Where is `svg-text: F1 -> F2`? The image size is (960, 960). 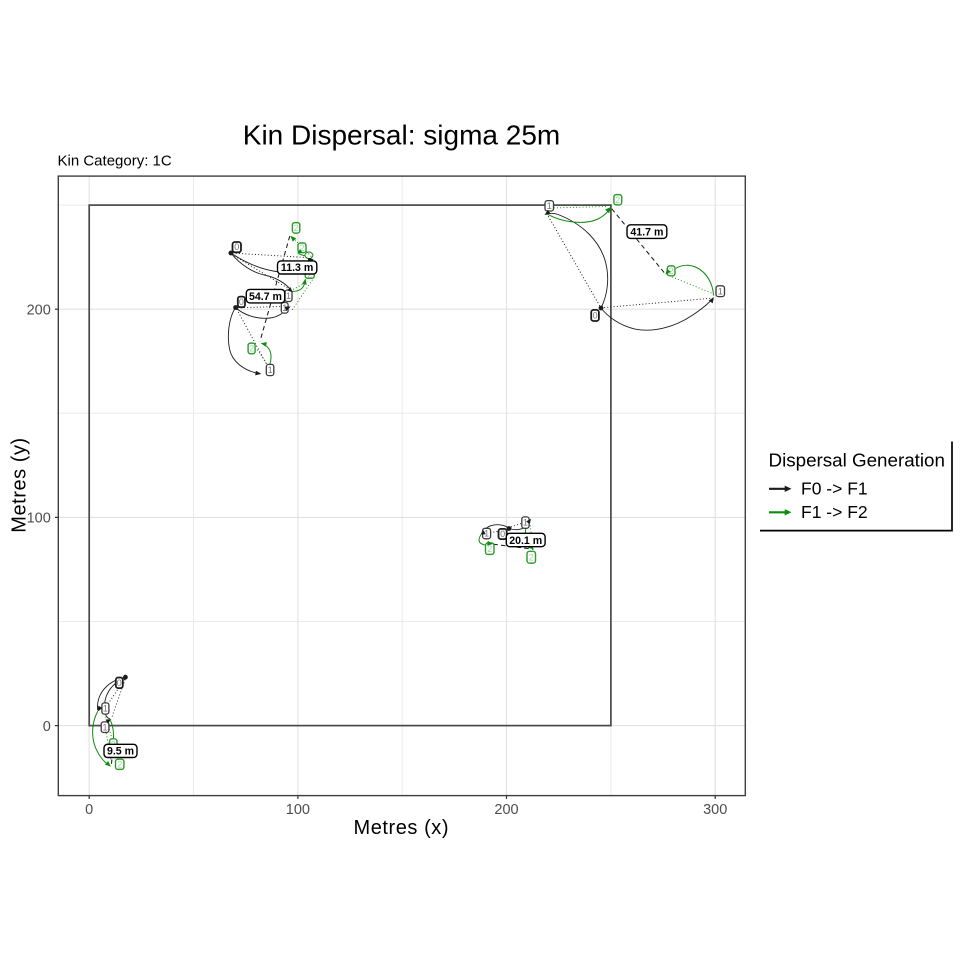 svg-text: F1 -> F2 is located at coordinates (834, 512).